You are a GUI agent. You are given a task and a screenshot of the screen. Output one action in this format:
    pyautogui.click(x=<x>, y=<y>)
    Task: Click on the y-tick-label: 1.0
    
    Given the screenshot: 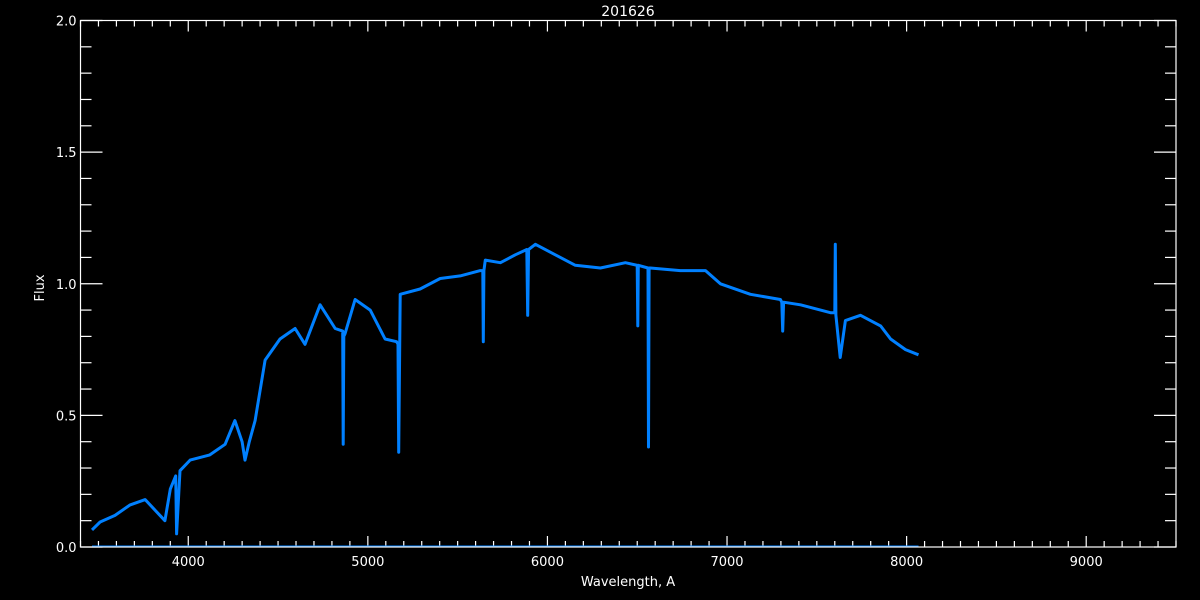 What is the action you would take?
    pyautogui.click(x=66, y=285)
    